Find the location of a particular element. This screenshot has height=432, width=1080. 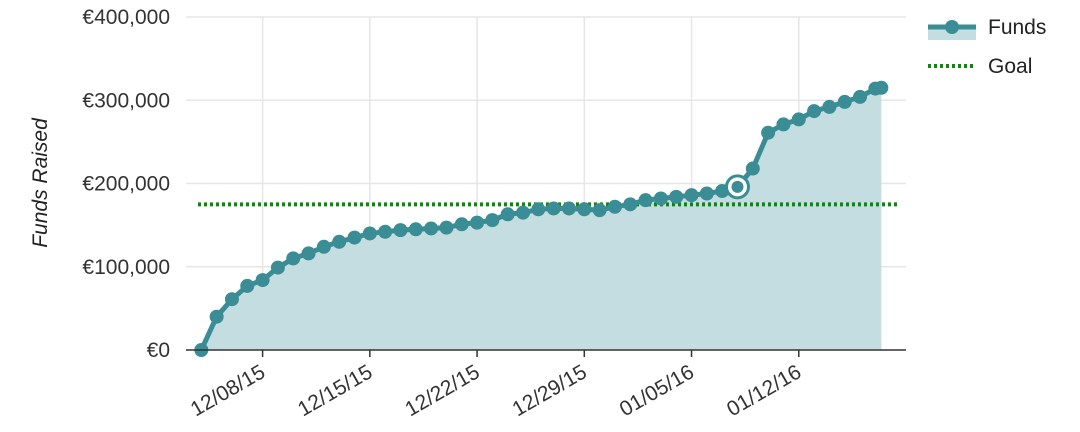

y-tick-label: €200,000 is located at coordinates (126, 184).